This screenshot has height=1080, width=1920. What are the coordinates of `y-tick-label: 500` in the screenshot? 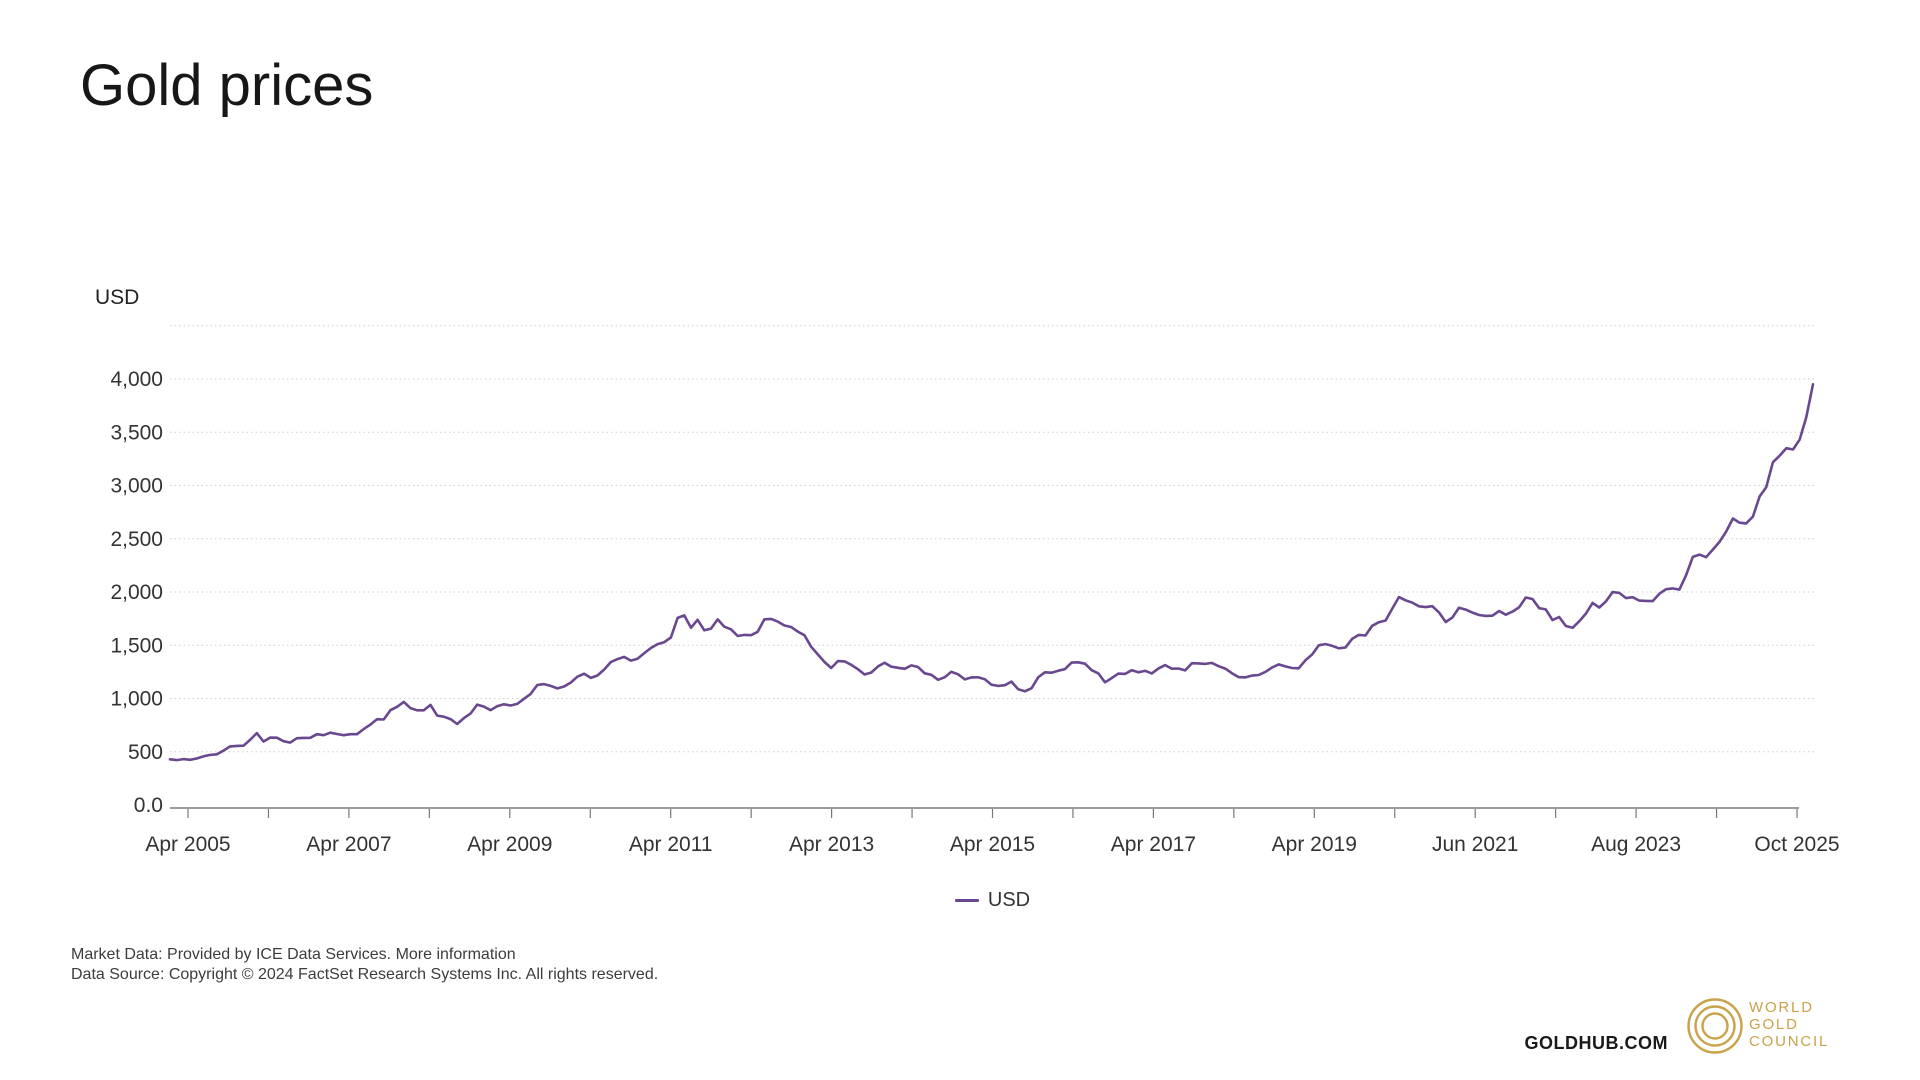 It's located at (145, 752).